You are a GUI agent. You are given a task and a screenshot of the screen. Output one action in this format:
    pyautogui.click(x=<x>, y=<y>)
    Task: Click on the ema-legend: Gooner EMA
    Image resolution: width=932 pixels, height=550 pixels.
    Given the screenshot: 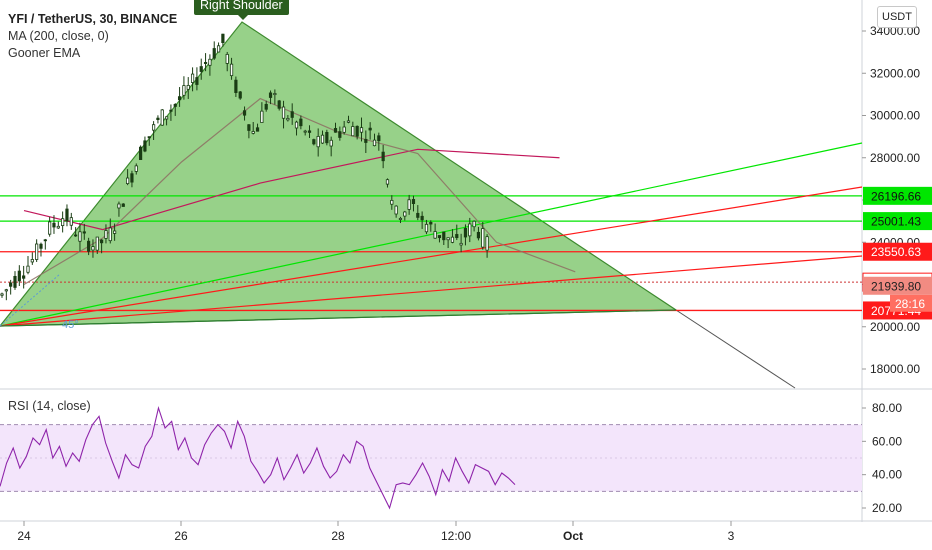 What is the action you would take?
    pyautogui.click(x=44, y=53)
    